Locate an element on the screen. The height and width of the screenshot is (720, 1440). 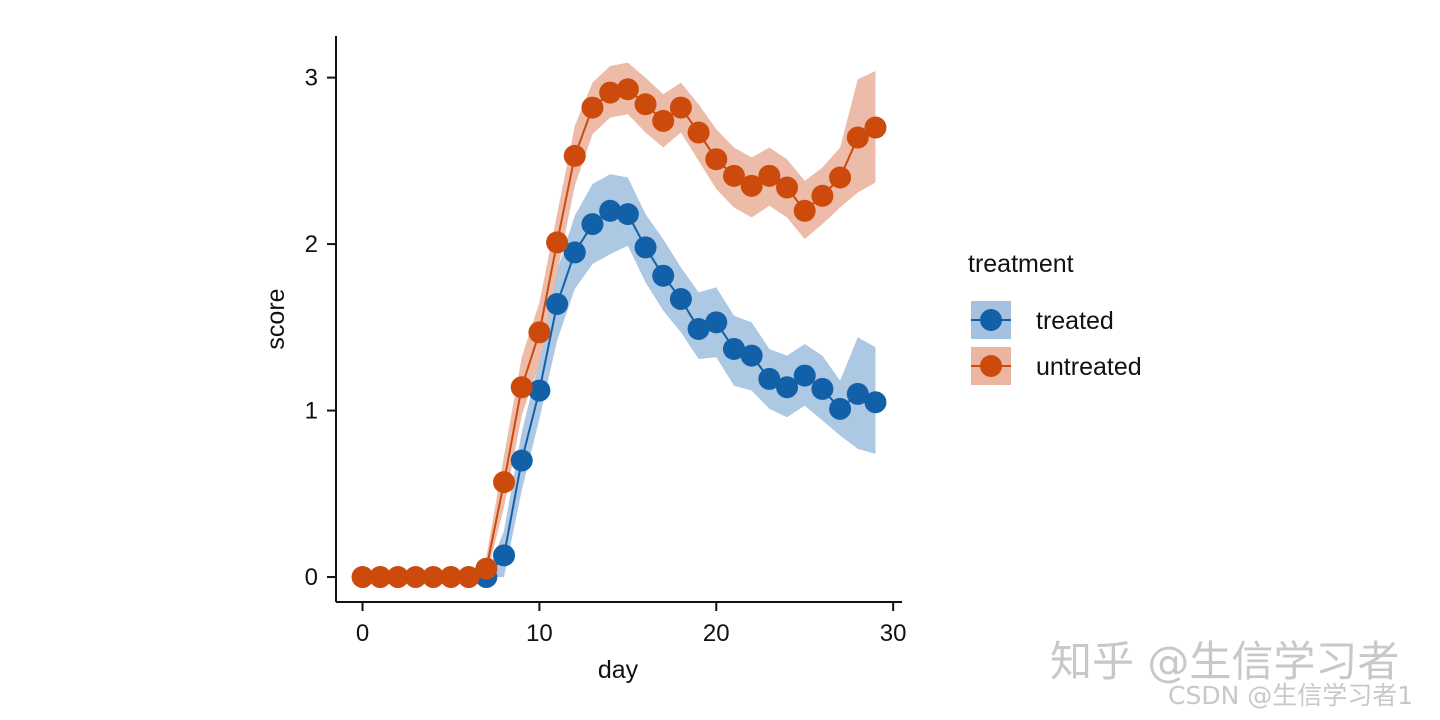
legend: treatment treated untreated is located at coordinates (1055, 317).